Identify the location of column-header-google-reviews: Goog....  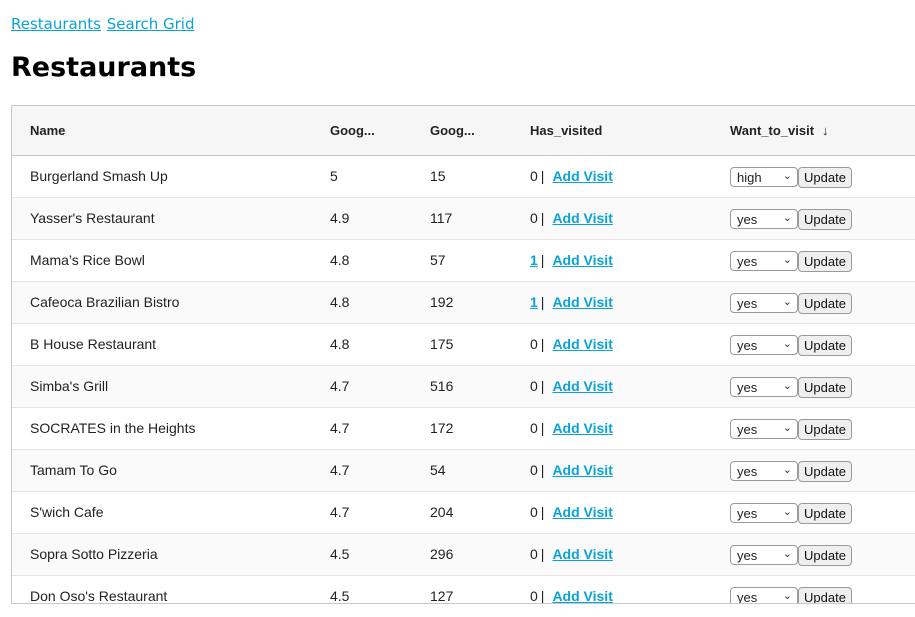
(452, 130).